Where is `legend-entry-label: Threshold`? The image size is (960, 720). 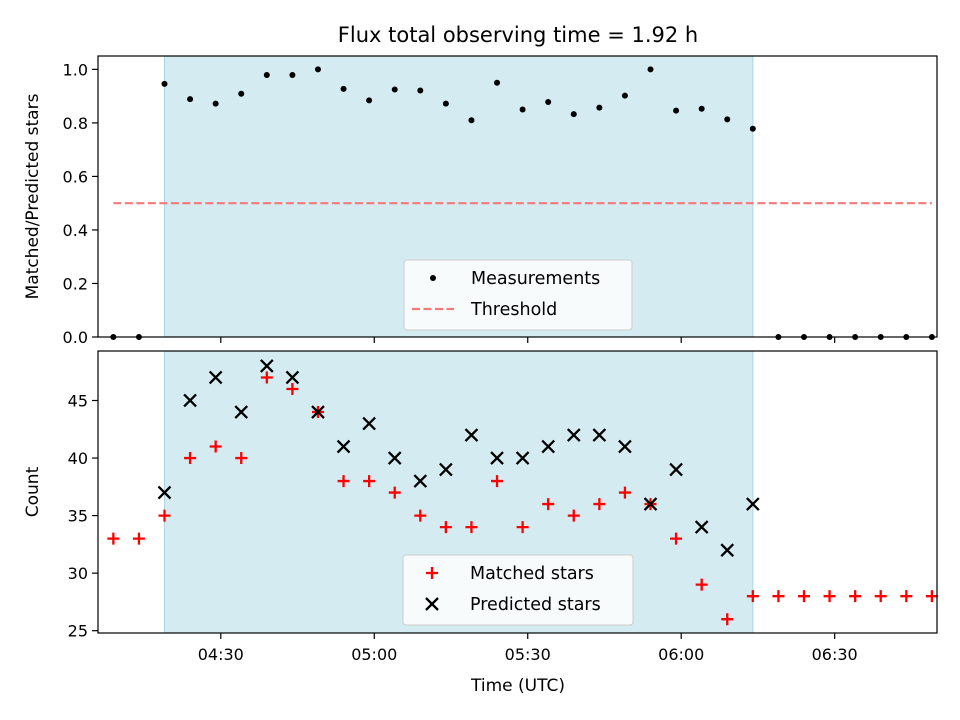
legend-entry-label: Threshold is located at coordinates (513, 310).